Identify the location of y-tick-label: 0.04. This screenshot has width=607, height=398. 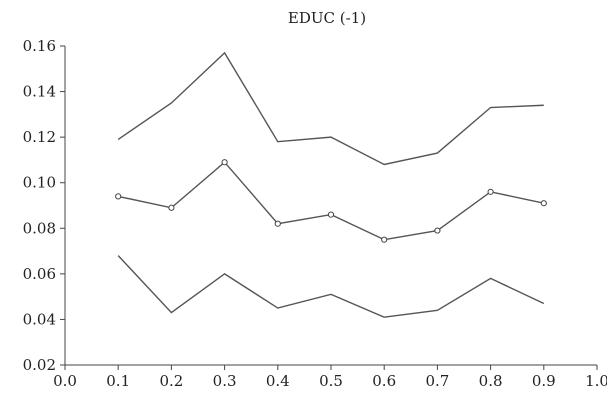
(39, 319).